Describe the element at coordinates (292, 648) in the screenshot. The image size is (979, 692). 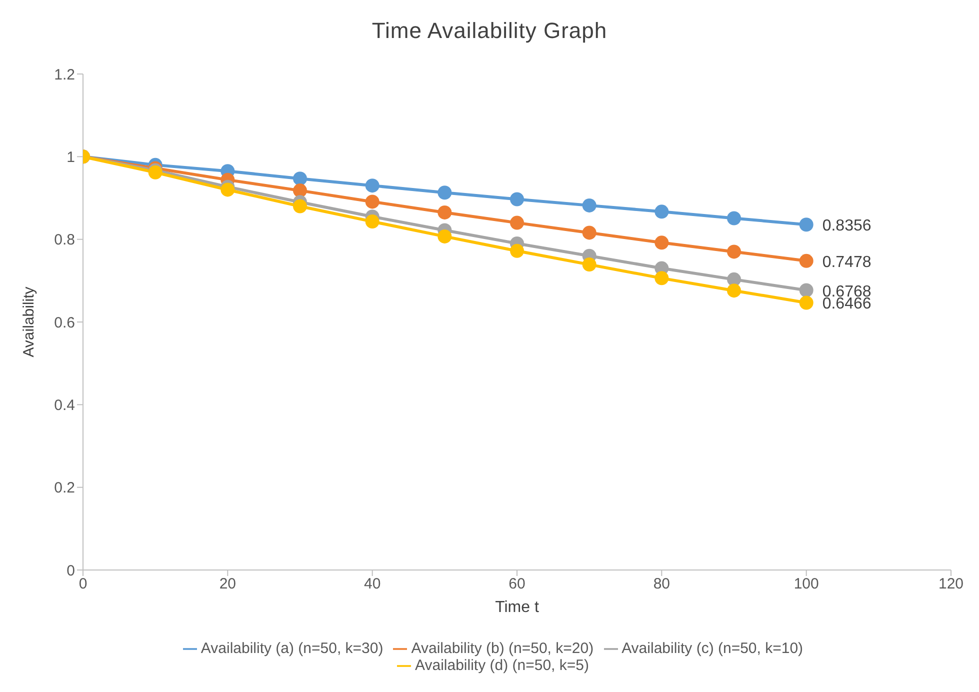
I see `legend-label: Availability (a) (n=50, k=30)` at that location.